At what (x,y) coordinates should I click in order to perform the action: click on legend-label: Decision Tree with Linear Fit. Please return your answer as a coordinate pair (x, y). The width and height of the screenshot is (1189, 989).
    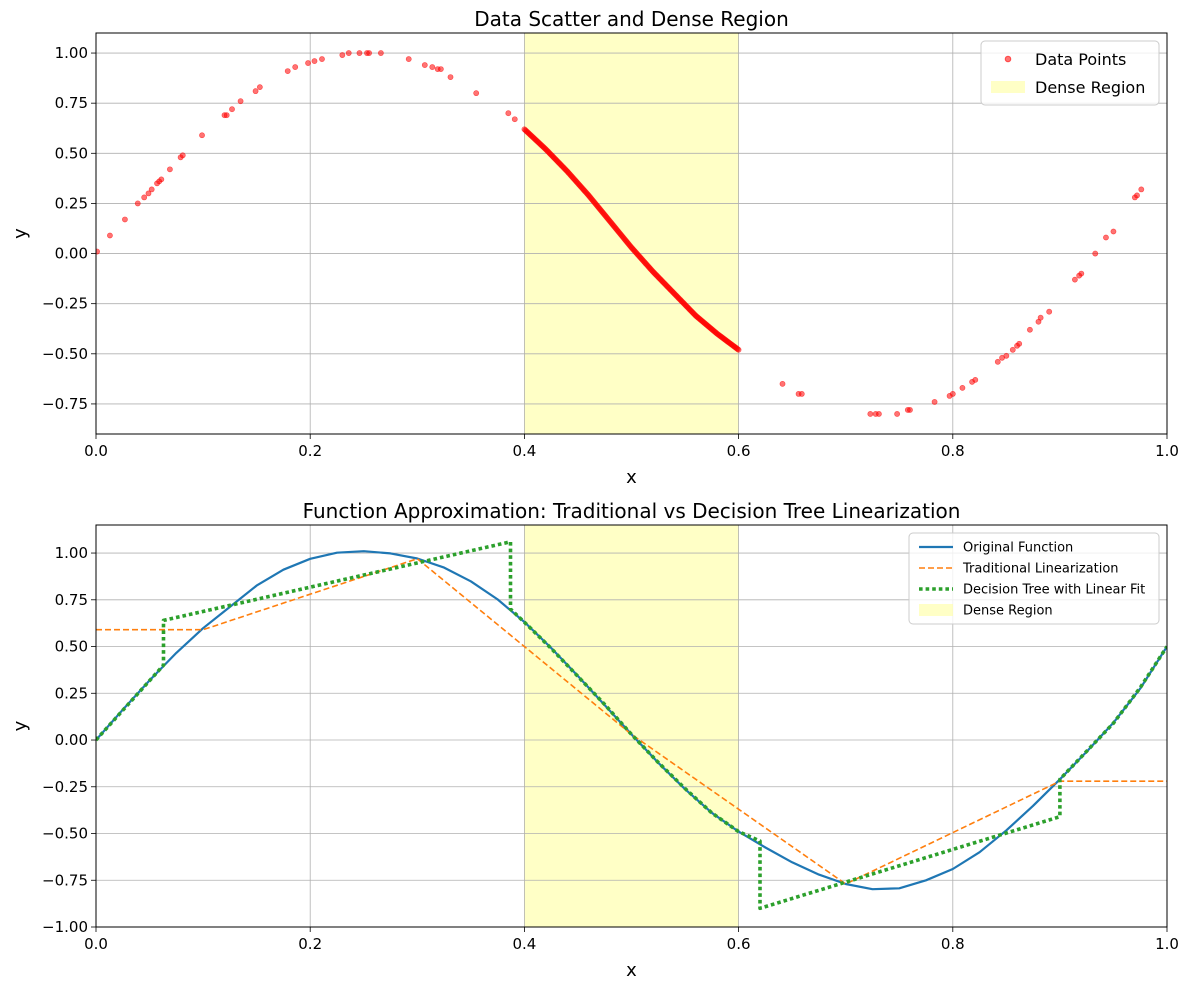
    Looking at the image, I should click on (1054, 590).